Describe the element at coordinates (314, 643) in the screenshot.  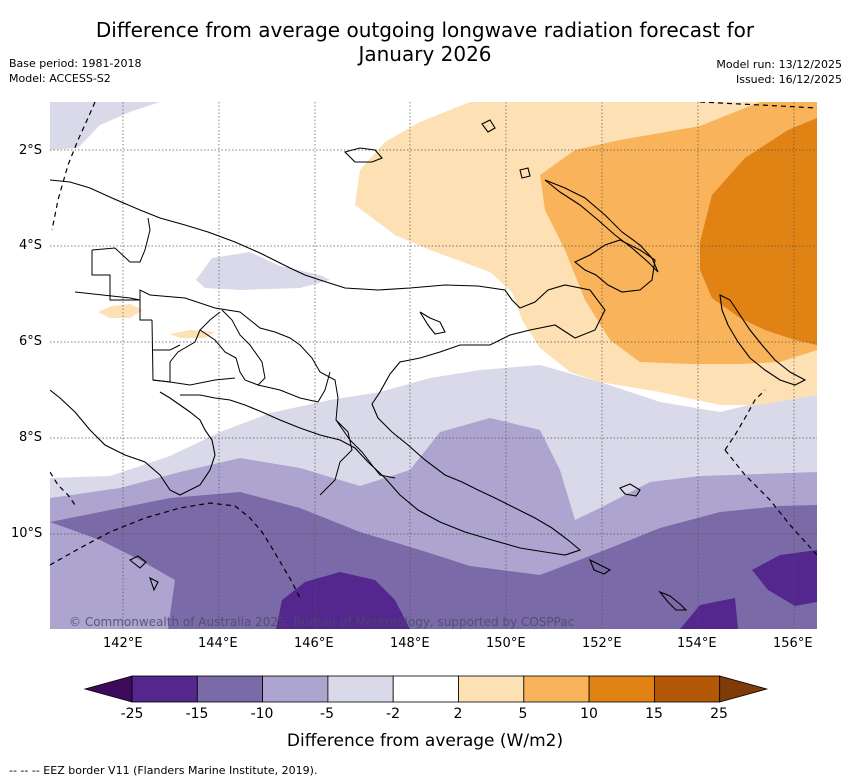
I see `lon-label-146e: 146°E` at that location.